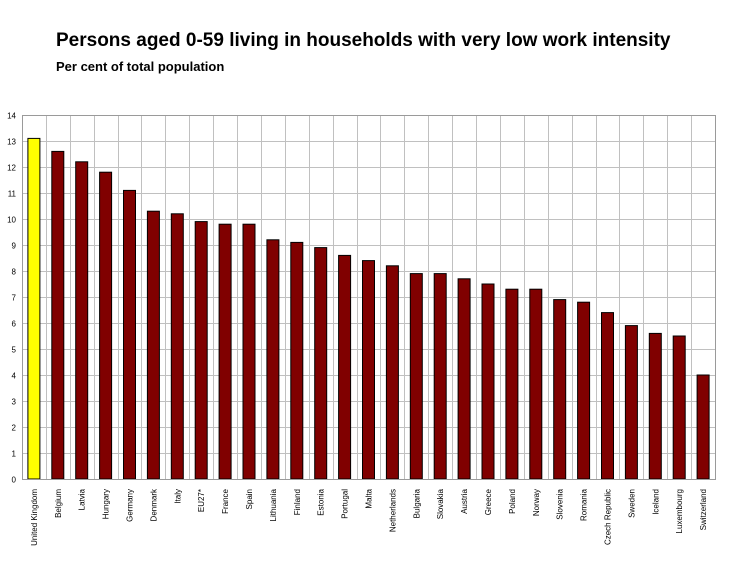  I want to click on bar-portugal, so click(345, 367).